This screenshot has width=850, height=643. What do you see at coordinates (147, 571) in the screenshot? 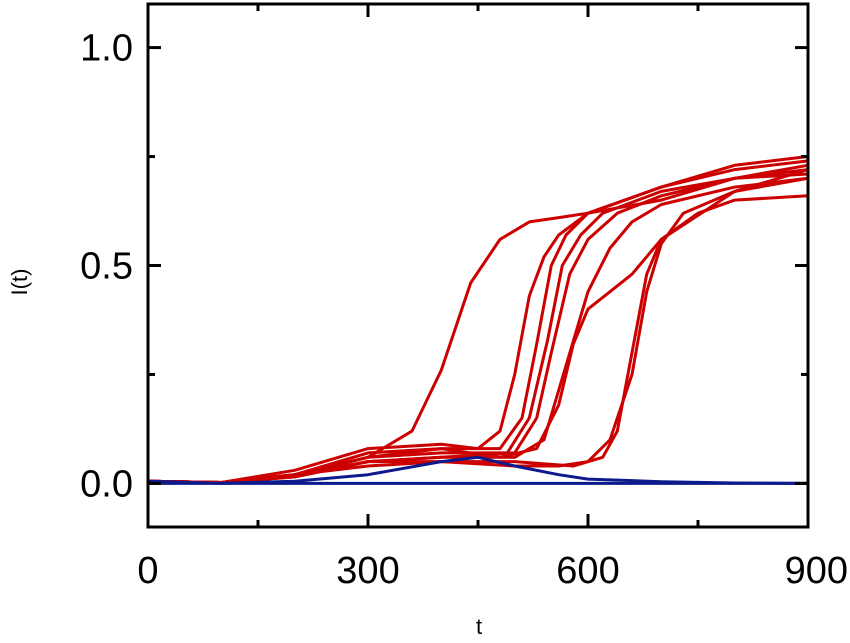
I see `x-tick-label: 0` at bounding box center [147, 571].